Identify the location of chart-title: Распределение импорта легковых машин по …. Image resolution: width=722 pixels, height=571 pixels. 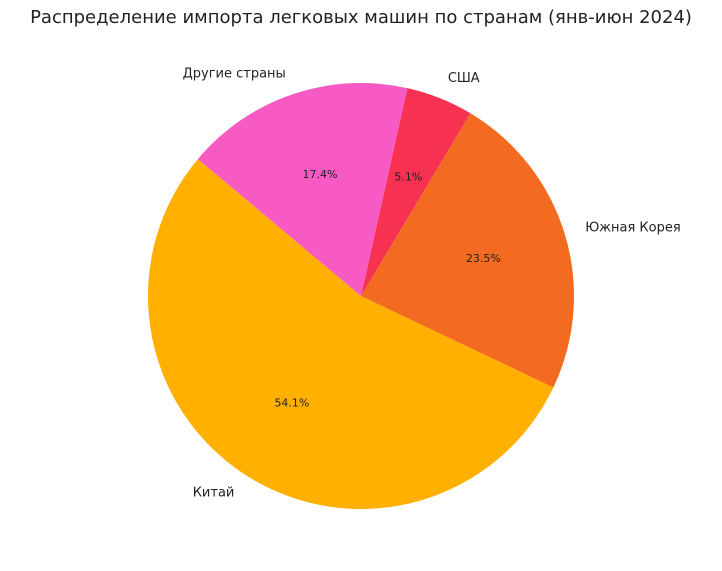
(361, 17).